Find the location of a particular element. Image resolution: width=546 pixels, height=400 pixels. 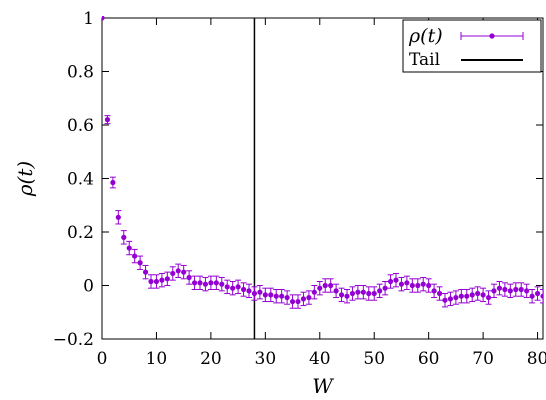

legend-point is located at coordinates (492, 36).